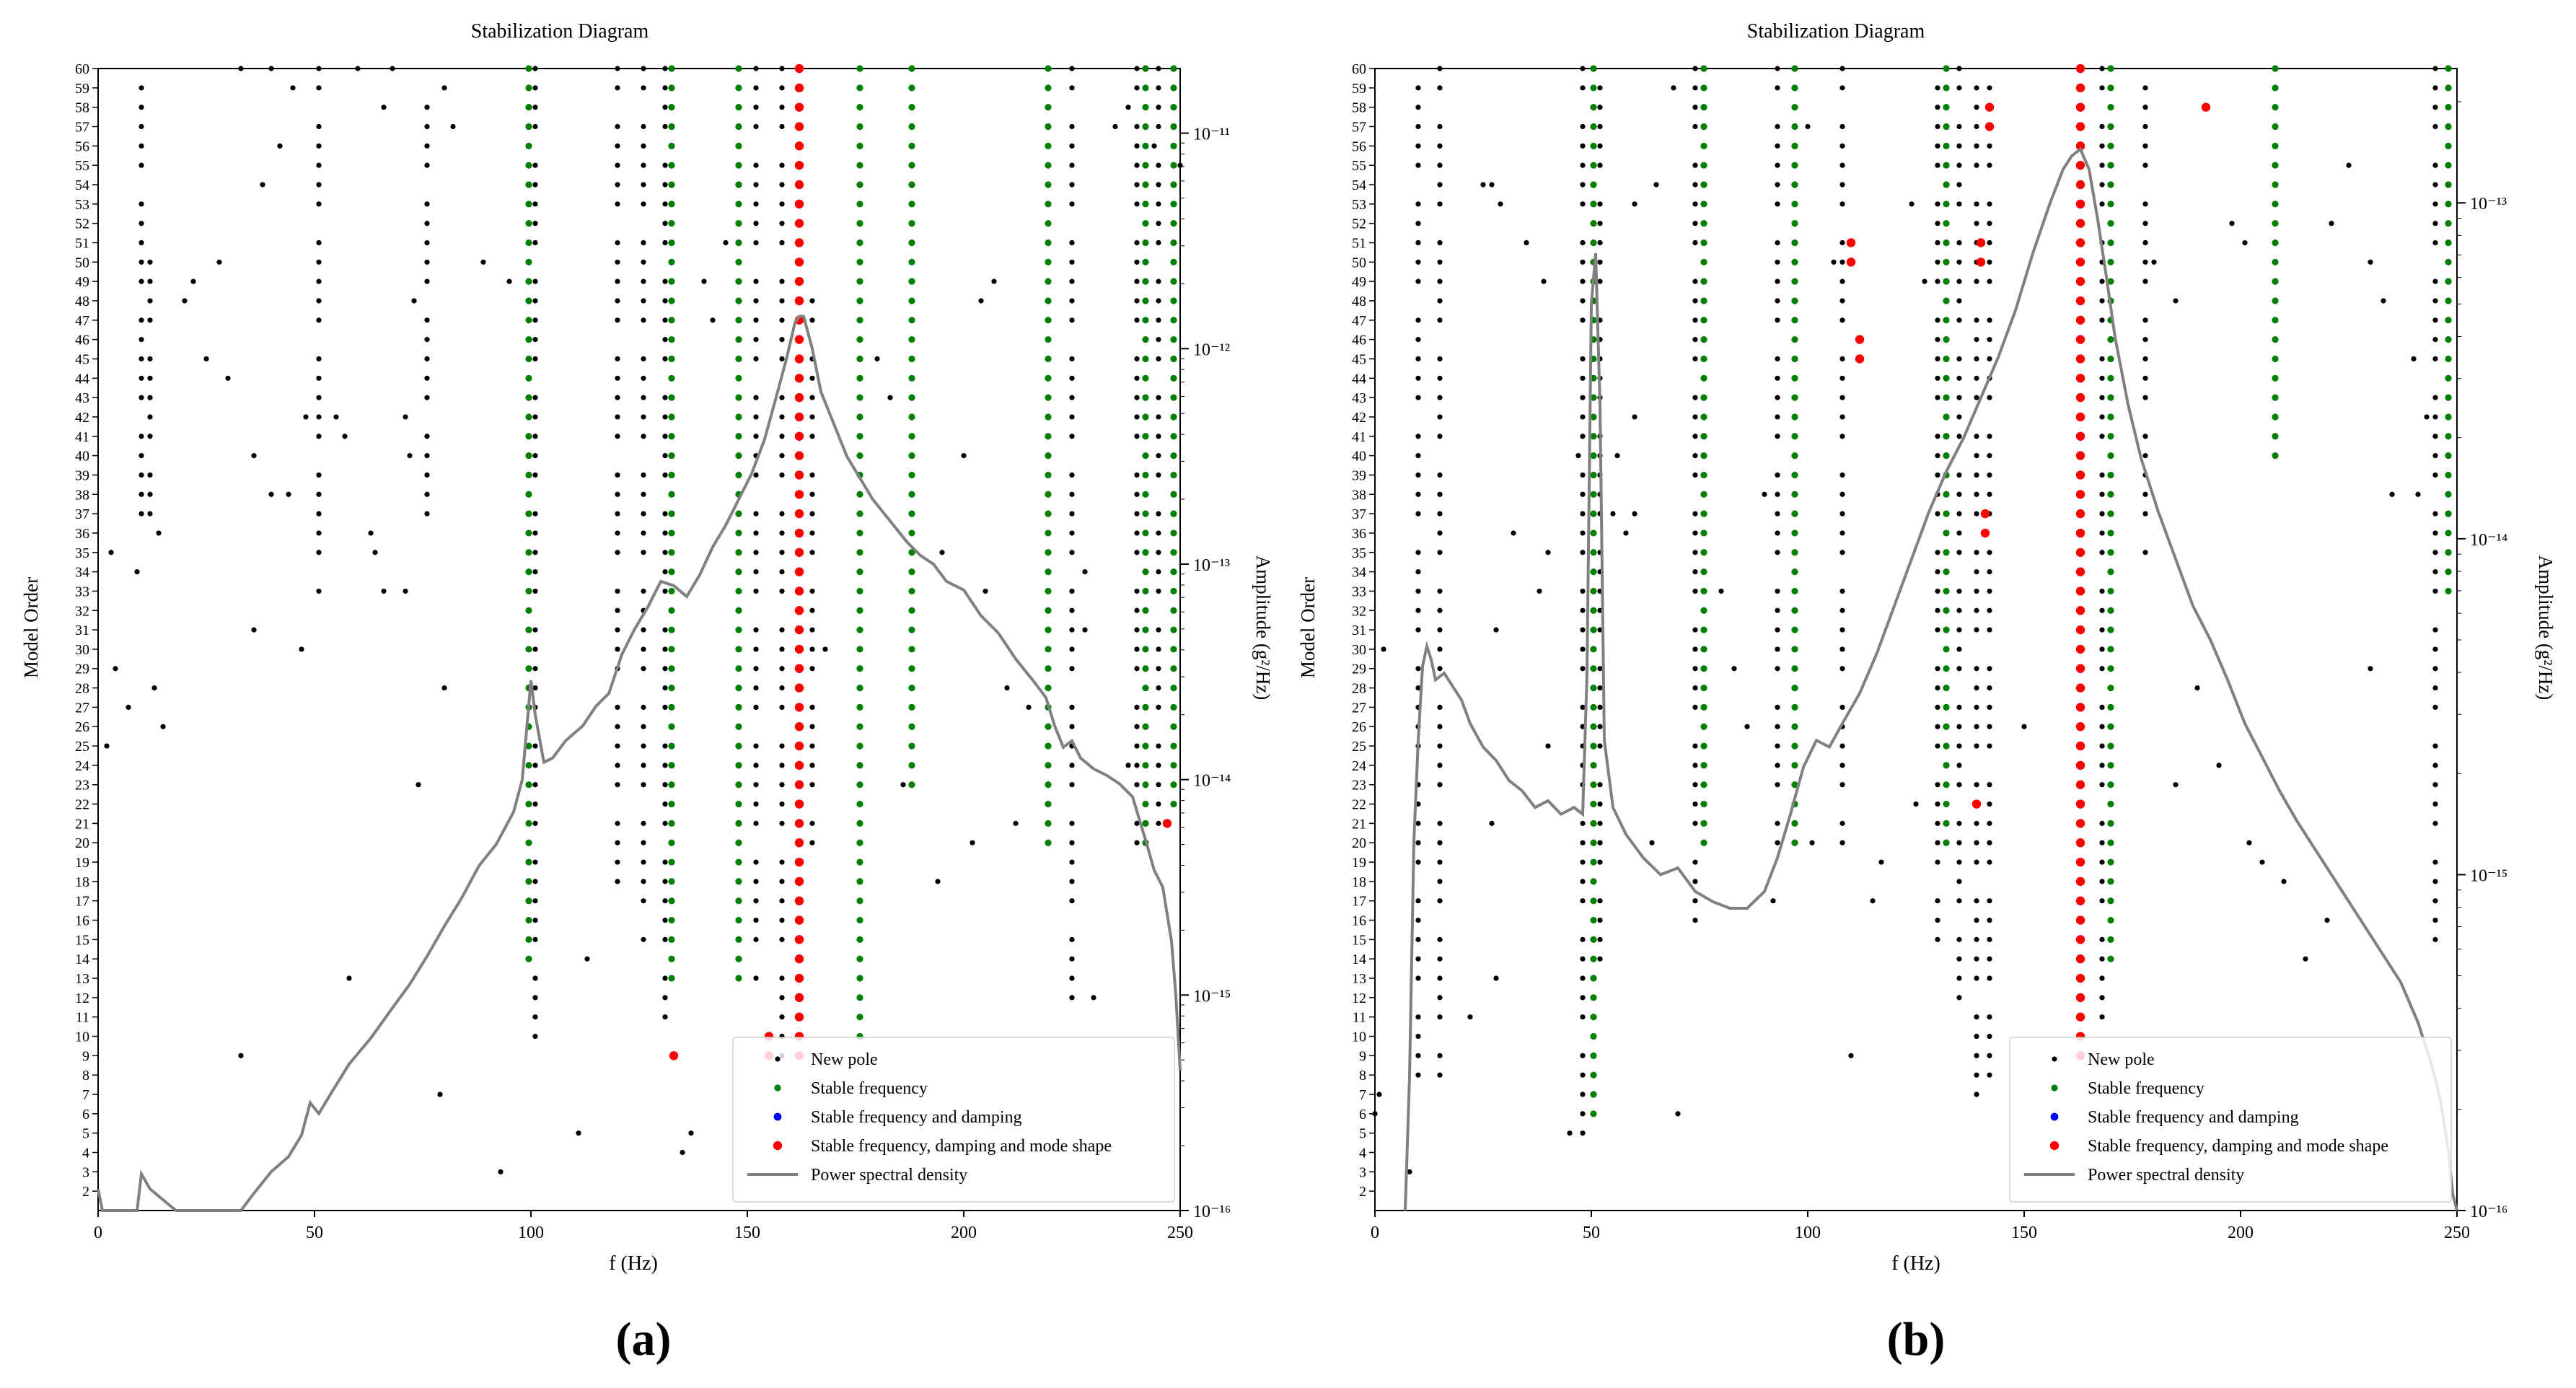 The height and width of the screenshot is (1388, 2576). Describe the element at coordinates (1359, 534) in the screenshot. I see `y-tick-label: 36` at that location.